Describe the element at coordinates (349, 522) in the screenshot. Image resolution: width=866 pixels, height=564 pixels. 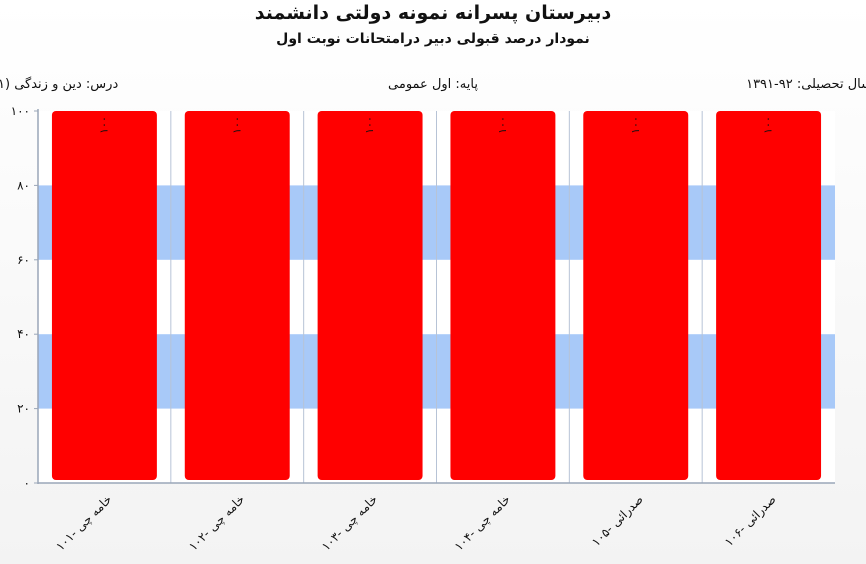
I see `x-tick-label: خامه چی -۱۰۳` at that location.